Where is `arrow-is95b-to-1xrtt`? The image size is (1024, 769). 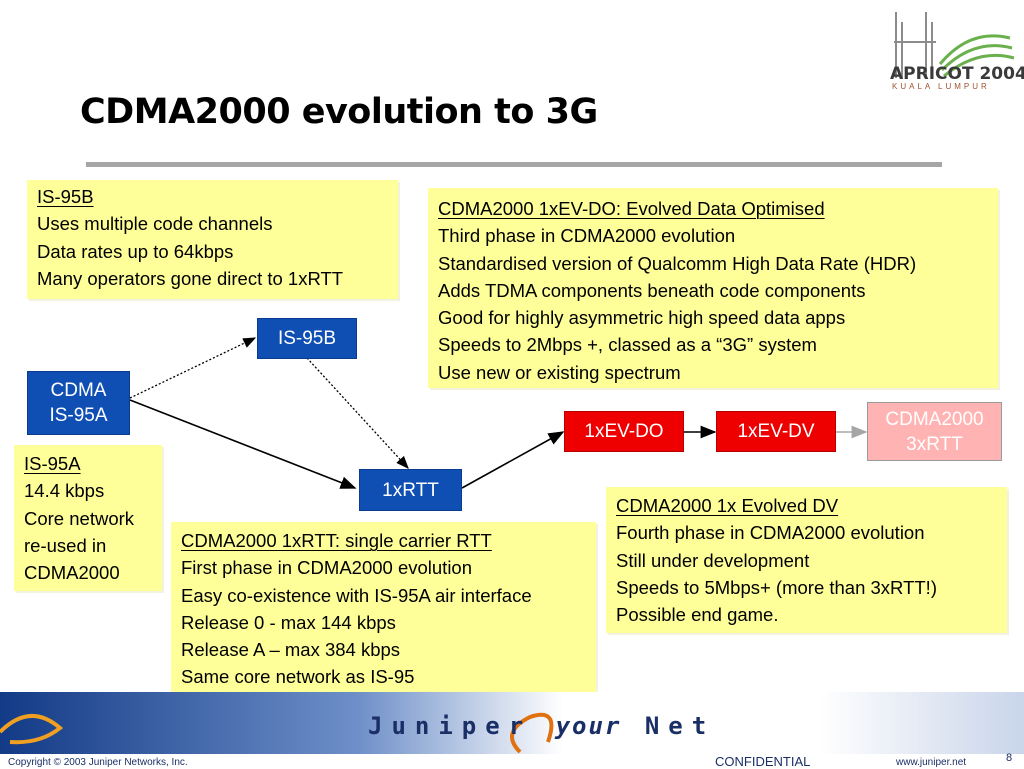 arrow-is95b-to-1xrtt is located at coordinates (357, 413).